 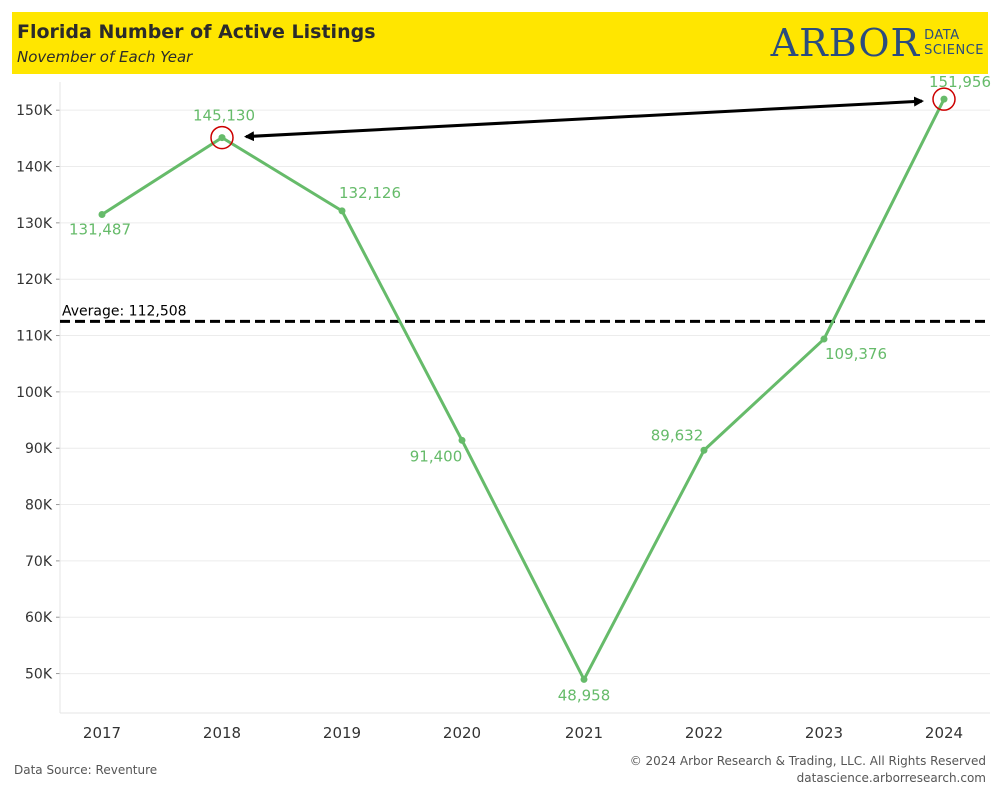 I want to click on data-label: 131,487, so click(x=100, y=229).